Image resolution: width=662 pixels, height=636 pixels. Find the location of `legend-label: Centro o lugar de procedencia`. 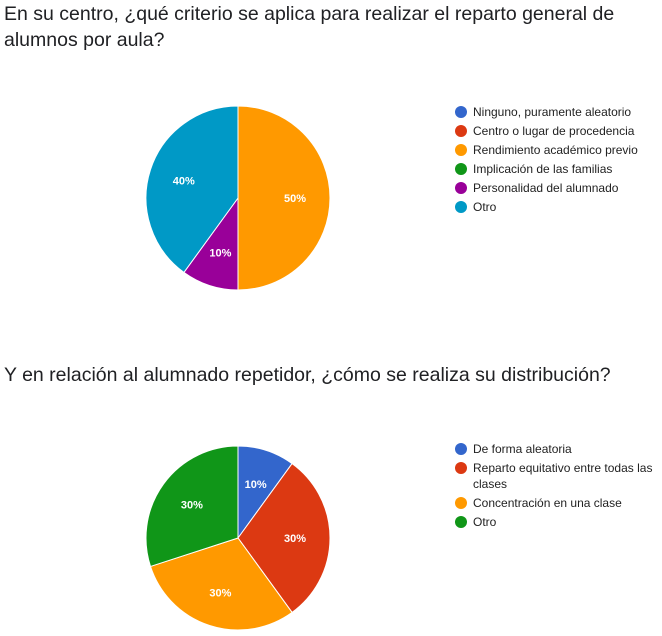

legend-label: Centro o lugar de procedencia is located at coordinates (554, 131).